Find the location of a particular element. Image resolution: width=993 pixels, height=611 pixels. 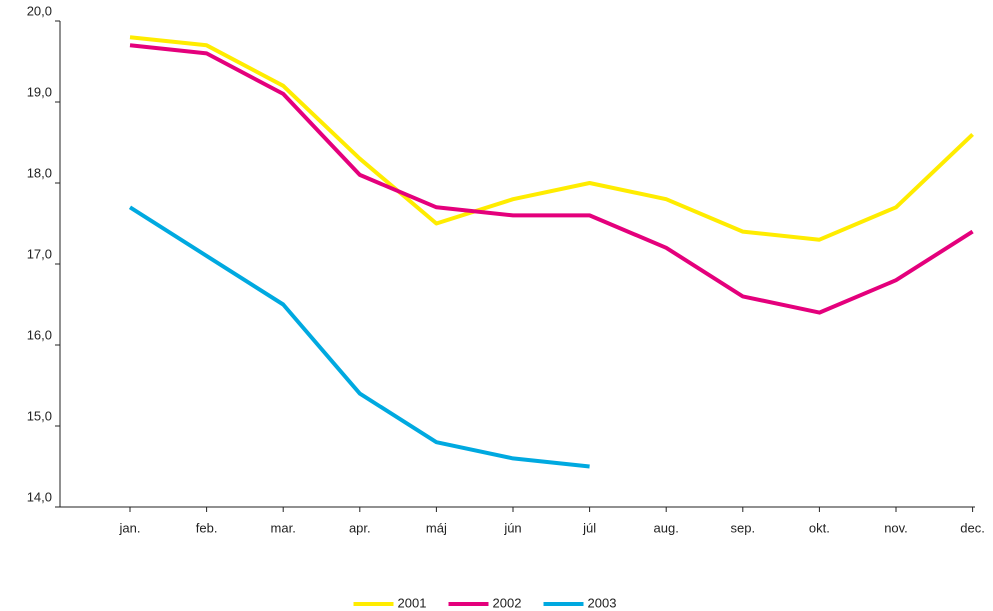

x-tick-label: máj is located at coordinates (436, 527).